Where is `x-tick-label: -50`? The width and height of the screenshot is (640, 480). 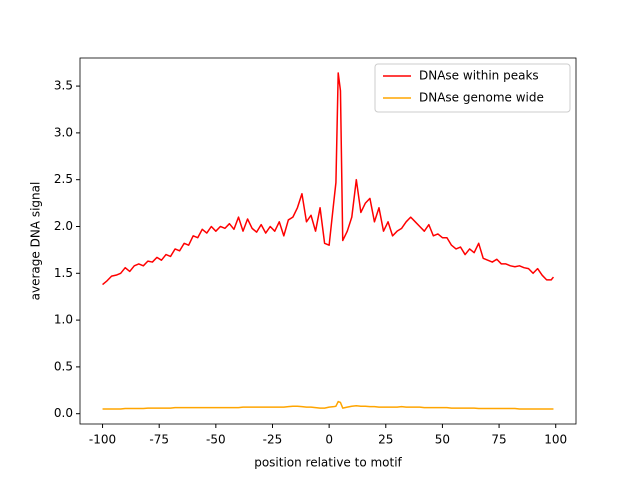 x-tick-label: -50 is located at coordinates (216, 440).